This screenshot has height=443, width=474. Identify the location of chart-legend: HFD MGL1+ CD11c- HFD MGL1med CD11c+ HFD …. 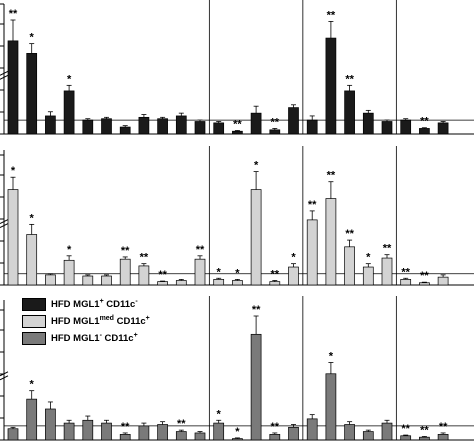
(117, 322).